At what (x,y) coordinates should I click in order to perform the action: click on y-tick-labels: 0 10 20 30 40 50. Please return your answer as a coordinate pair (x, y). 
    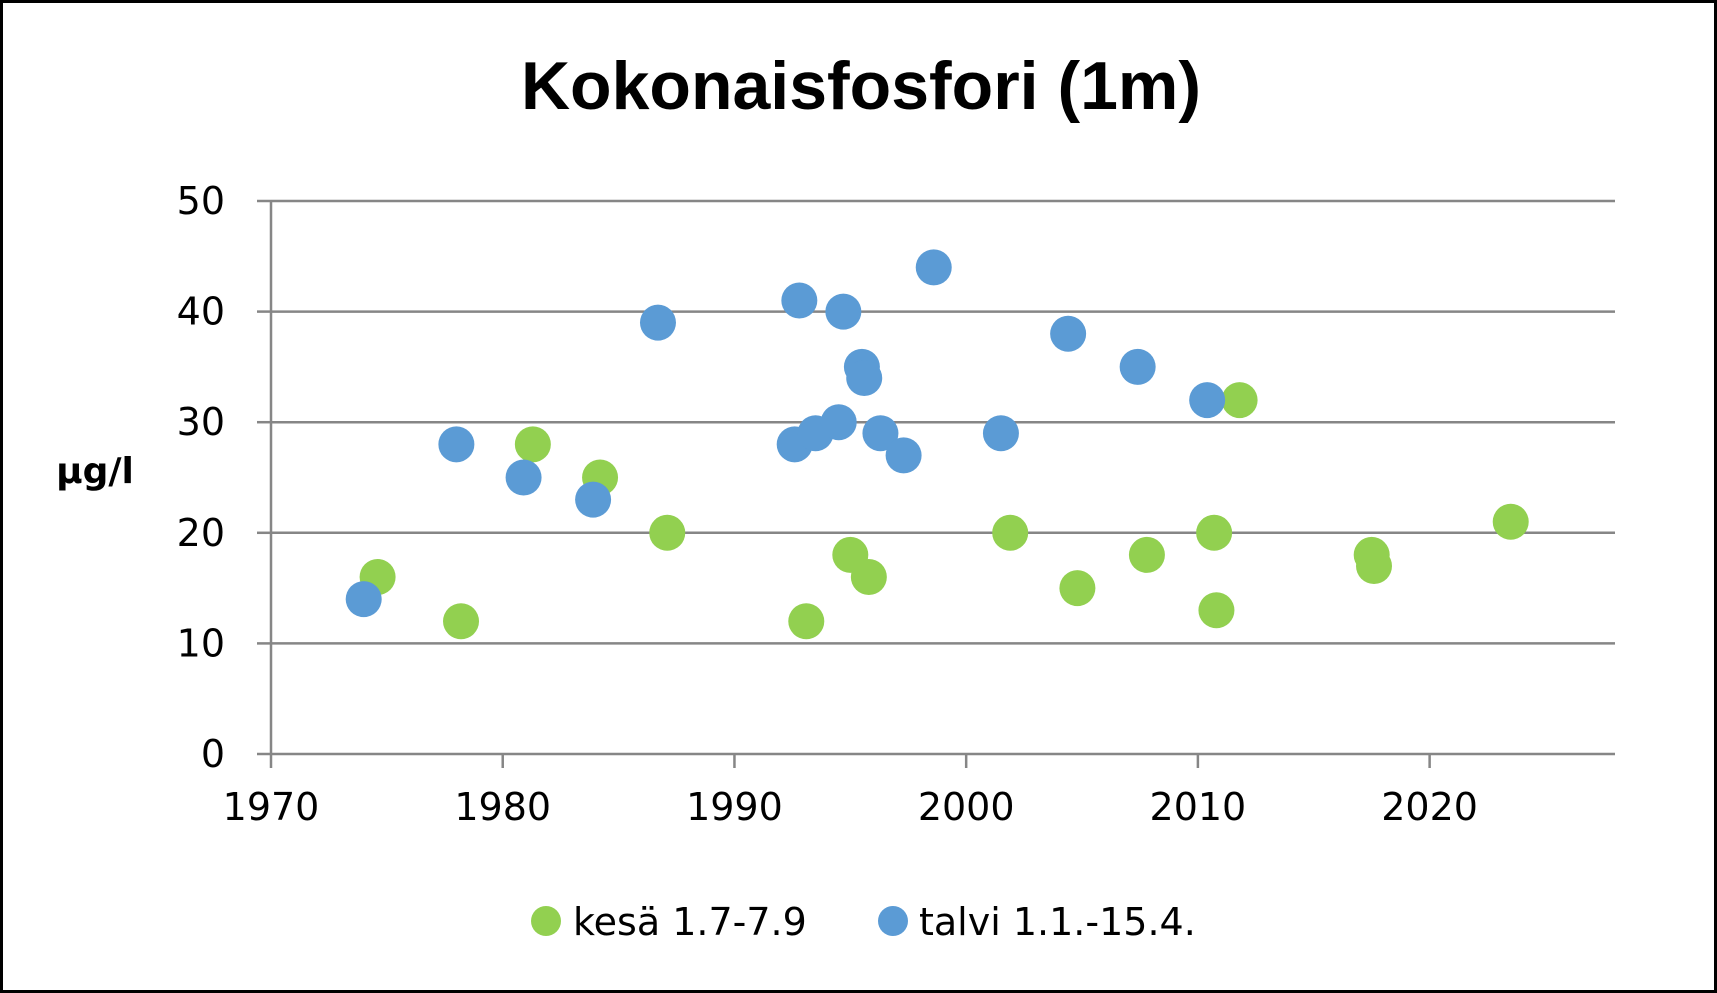
    Looking at the image, I should click on (201, 477).